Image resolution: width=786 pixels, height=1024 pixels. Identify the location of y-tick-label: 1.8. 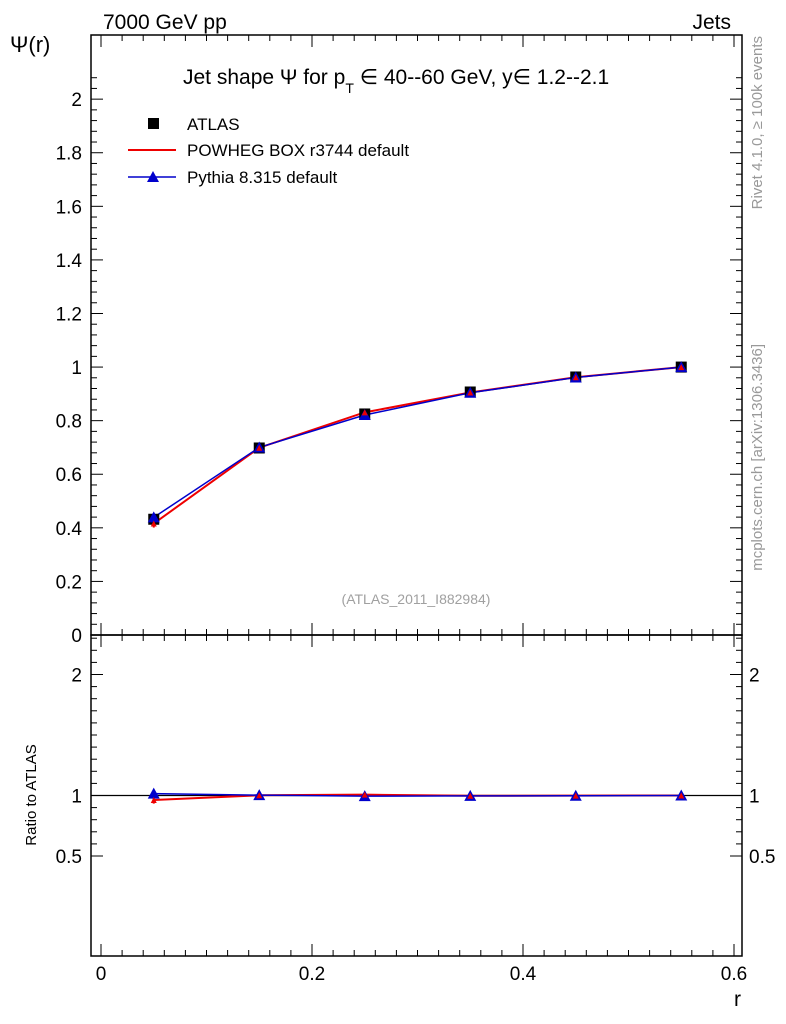
(69, 154).